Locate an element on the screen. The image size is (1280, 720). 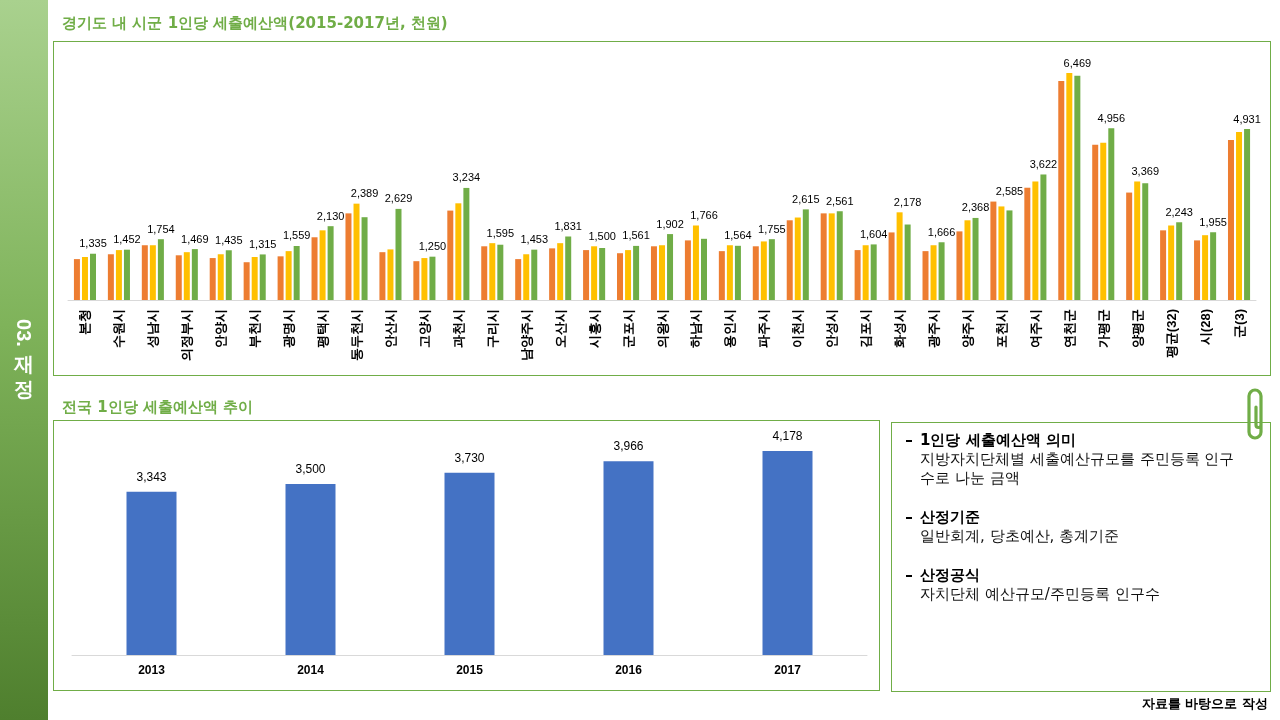
data-label: 1,955 is located at coordinates (1213, 221).